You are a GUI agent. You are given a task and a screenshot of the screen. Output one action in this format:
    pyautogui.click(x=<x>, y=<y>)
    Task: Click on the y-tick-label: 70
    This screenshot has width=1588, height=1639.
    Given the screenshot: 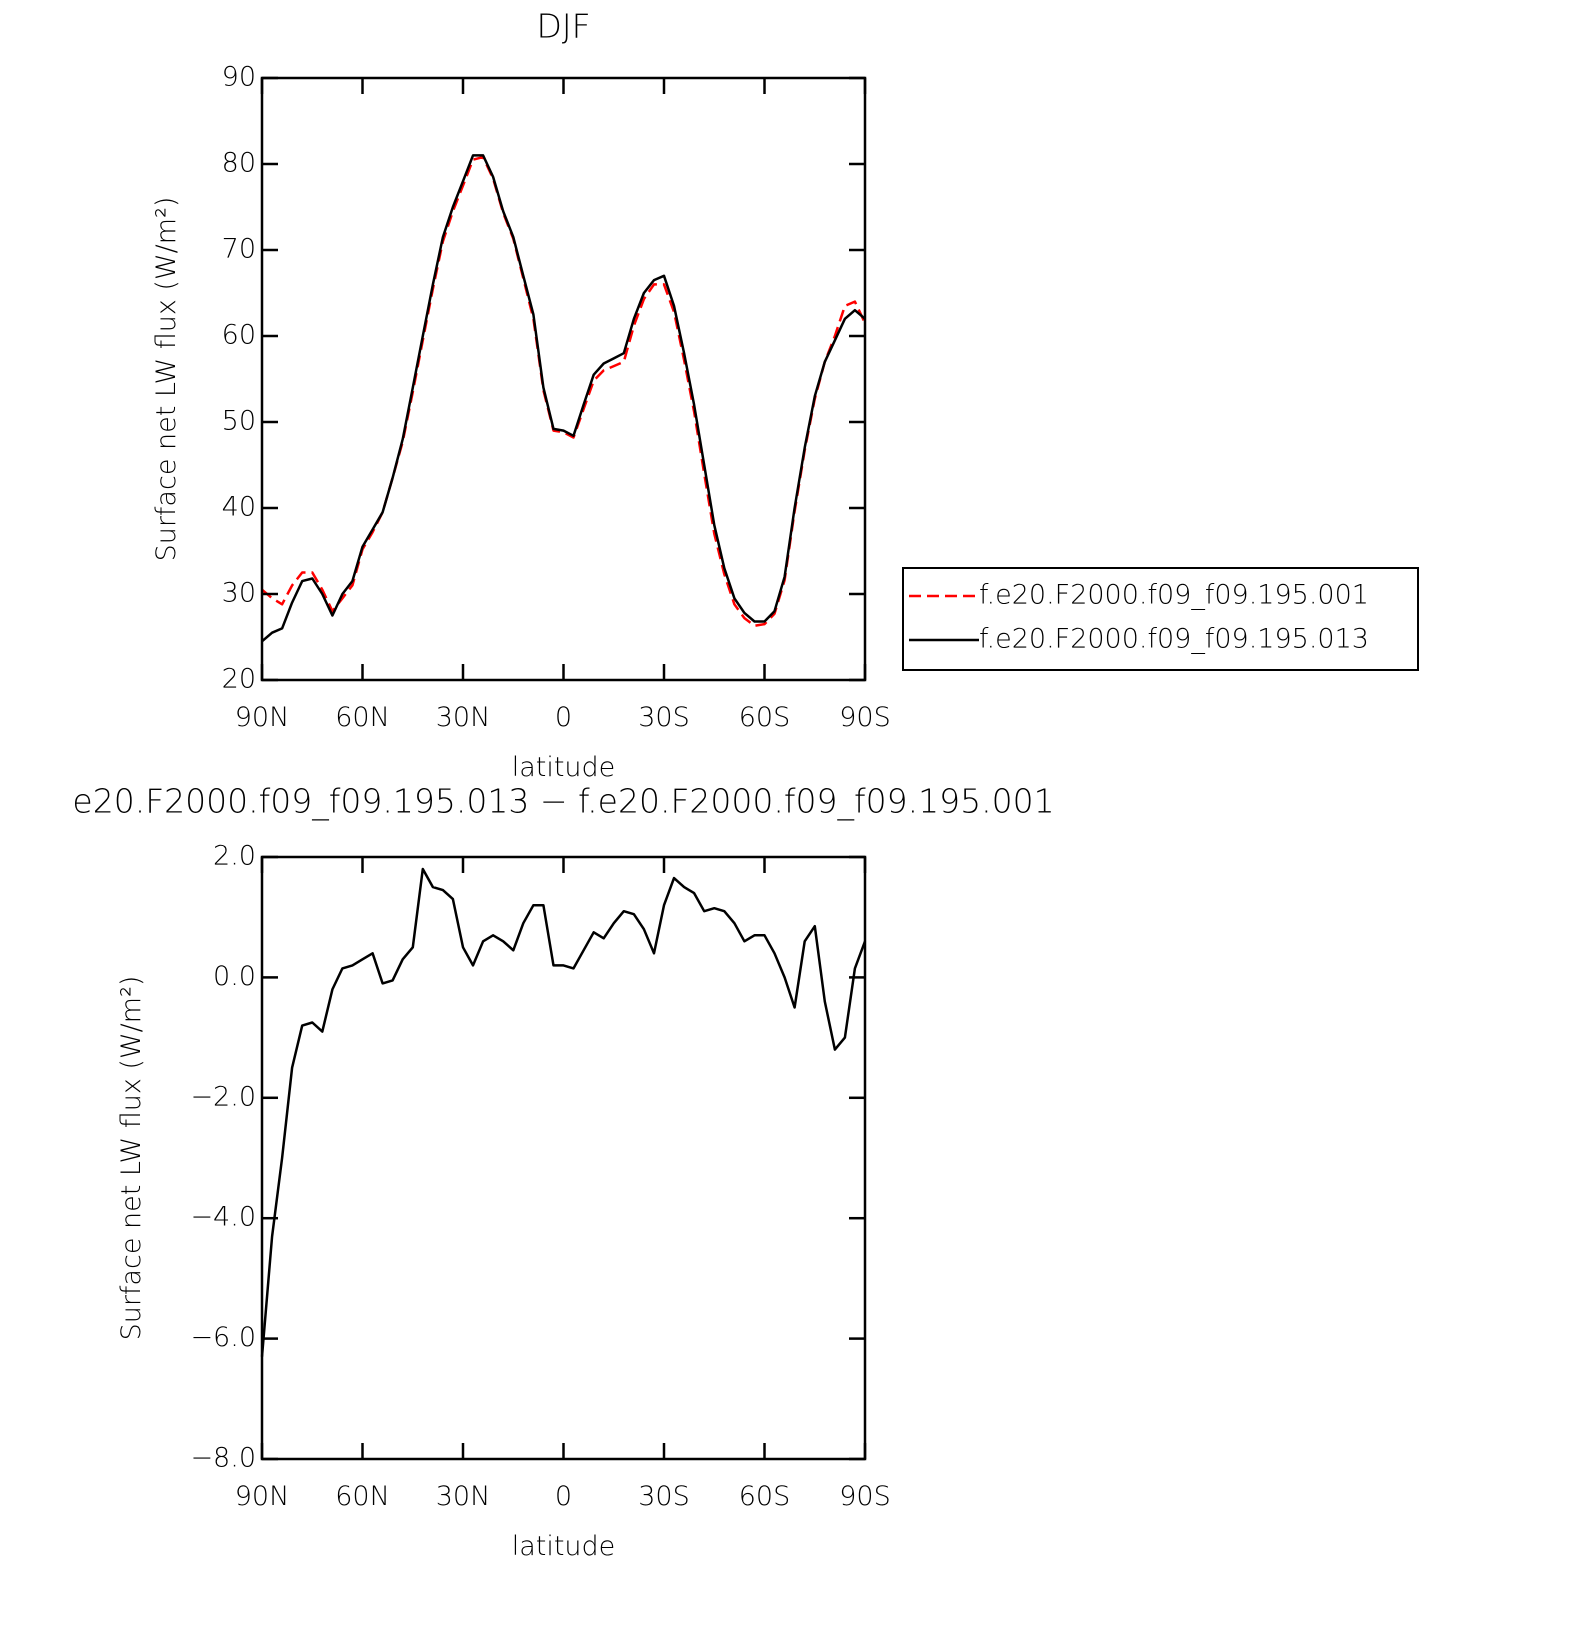 What is the action you would take?
    pyautogui.click(x=239, y=249)
    